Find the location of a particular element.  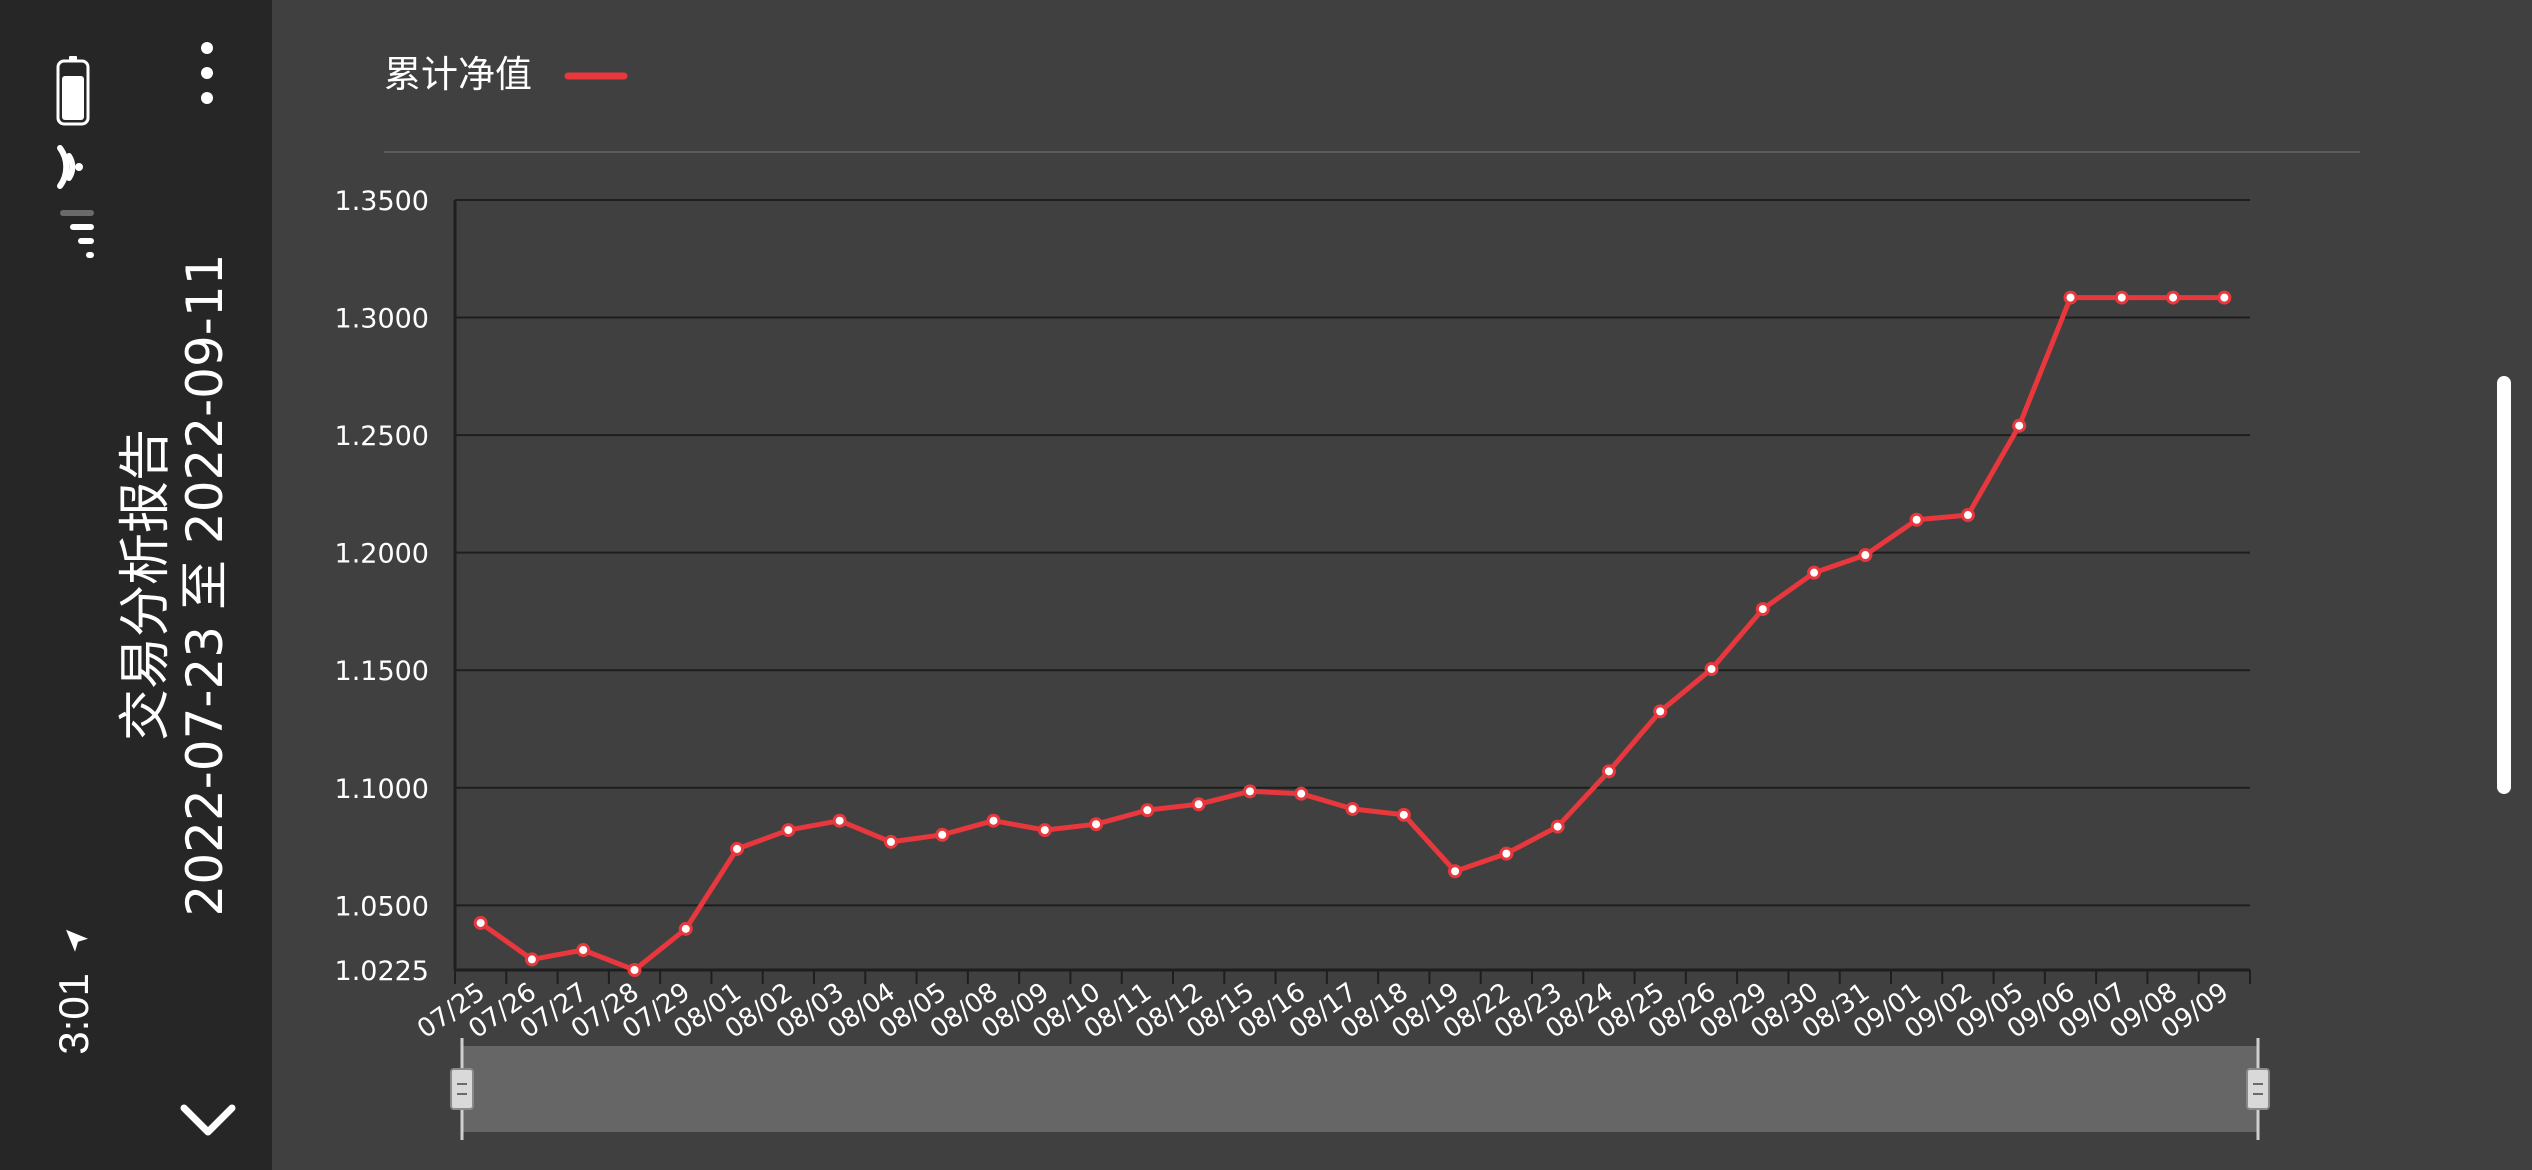

report-header: 交易分析报告 2022-07-23 至 2022-09-11 is located at coordinates (175, 585).